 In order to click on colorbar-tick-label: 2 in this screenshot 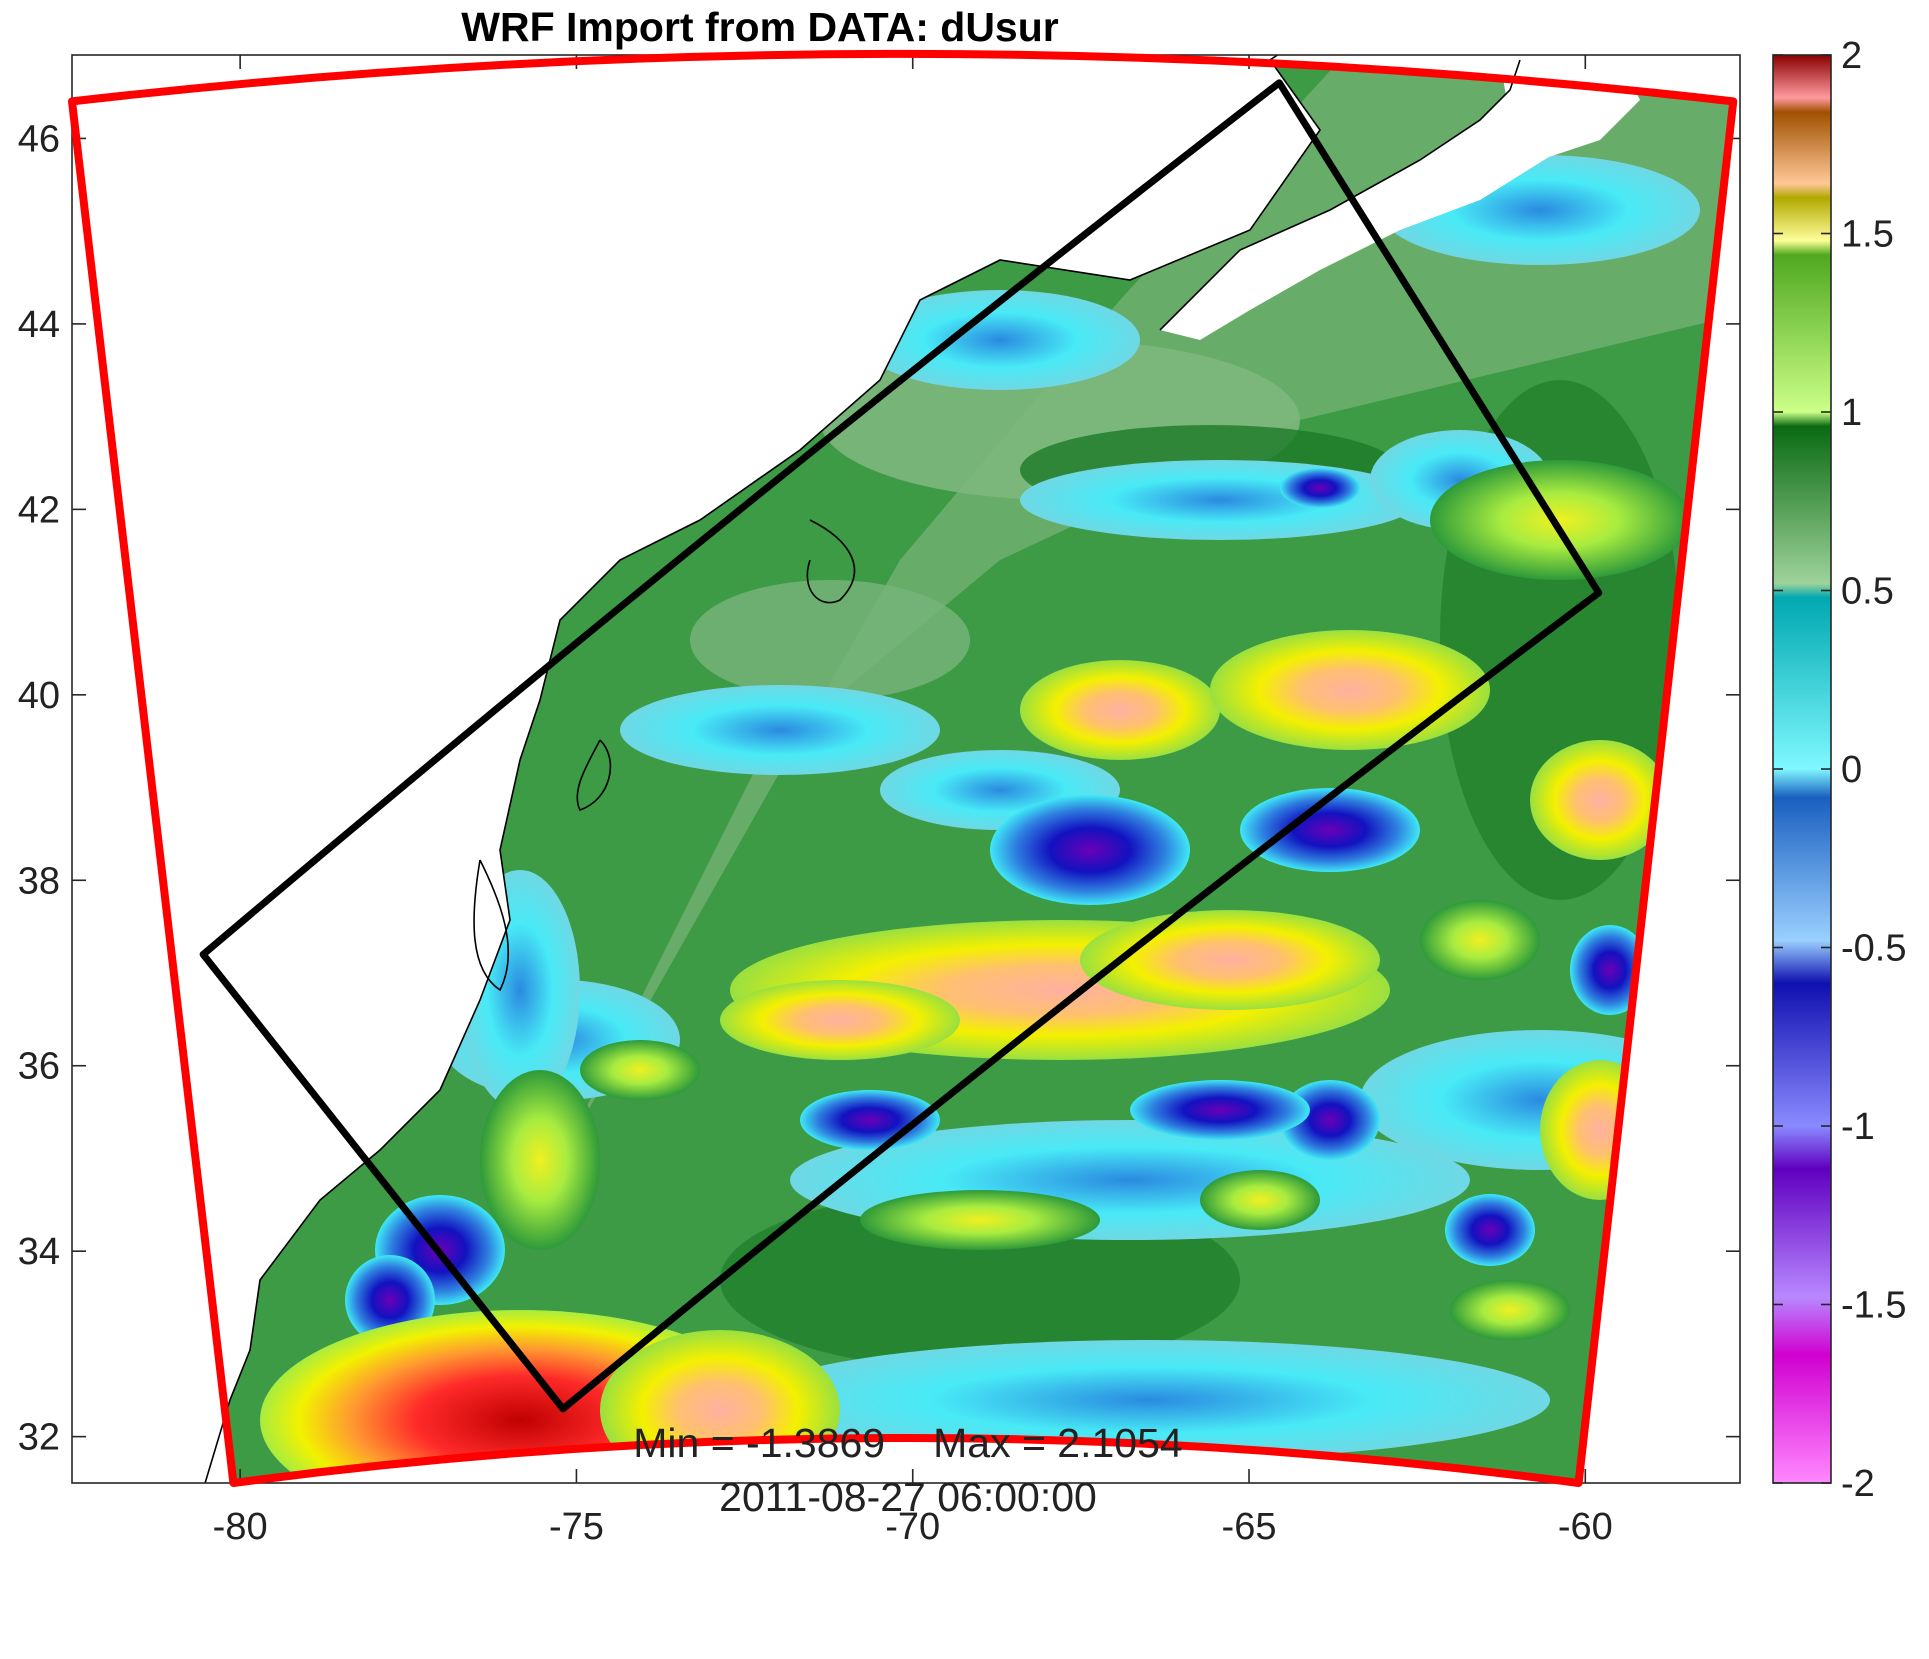, I will do `click(1851, 56)`.